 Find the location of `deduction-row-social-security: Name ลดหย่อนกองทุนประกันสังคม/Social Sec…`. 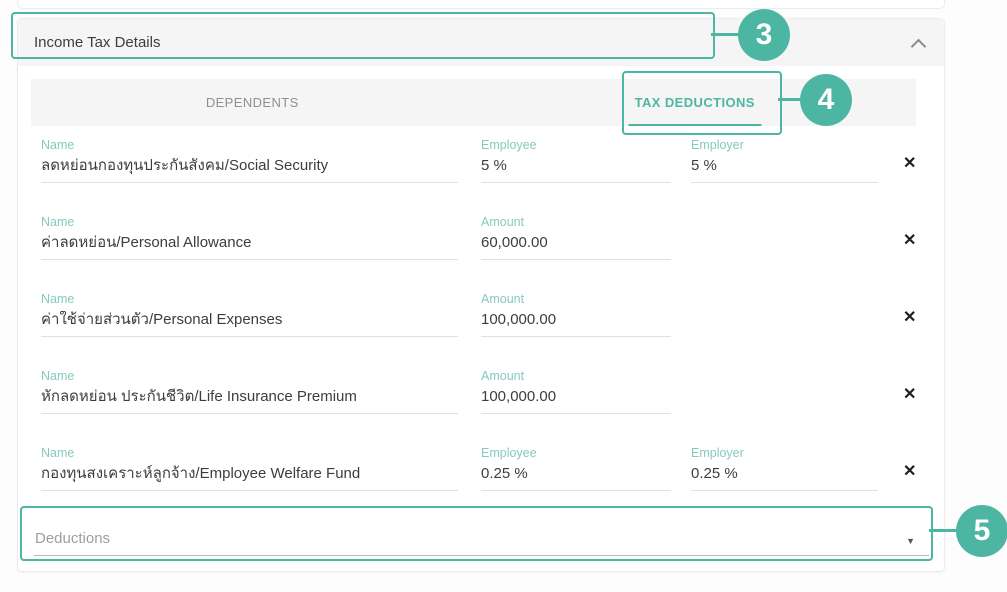

deduction-row-social-security: Name ลดหย่อนกองทุนประกันสังคม/Social Sec… is located at coordinates (489, 176).